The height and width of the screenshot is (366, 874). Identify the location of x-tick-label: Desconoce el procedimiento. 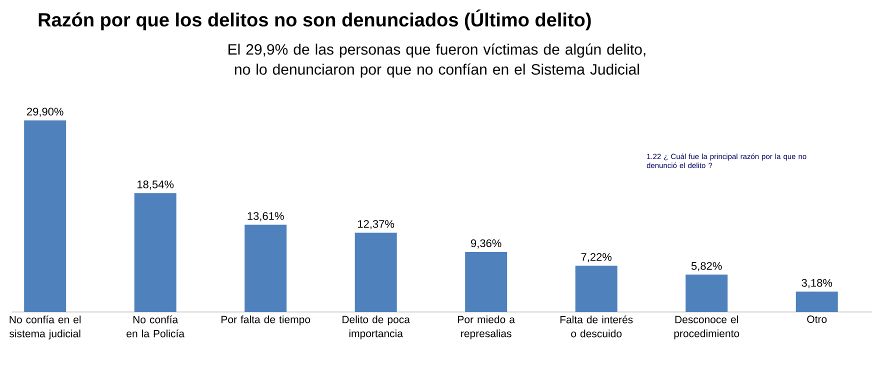
(707, 328).